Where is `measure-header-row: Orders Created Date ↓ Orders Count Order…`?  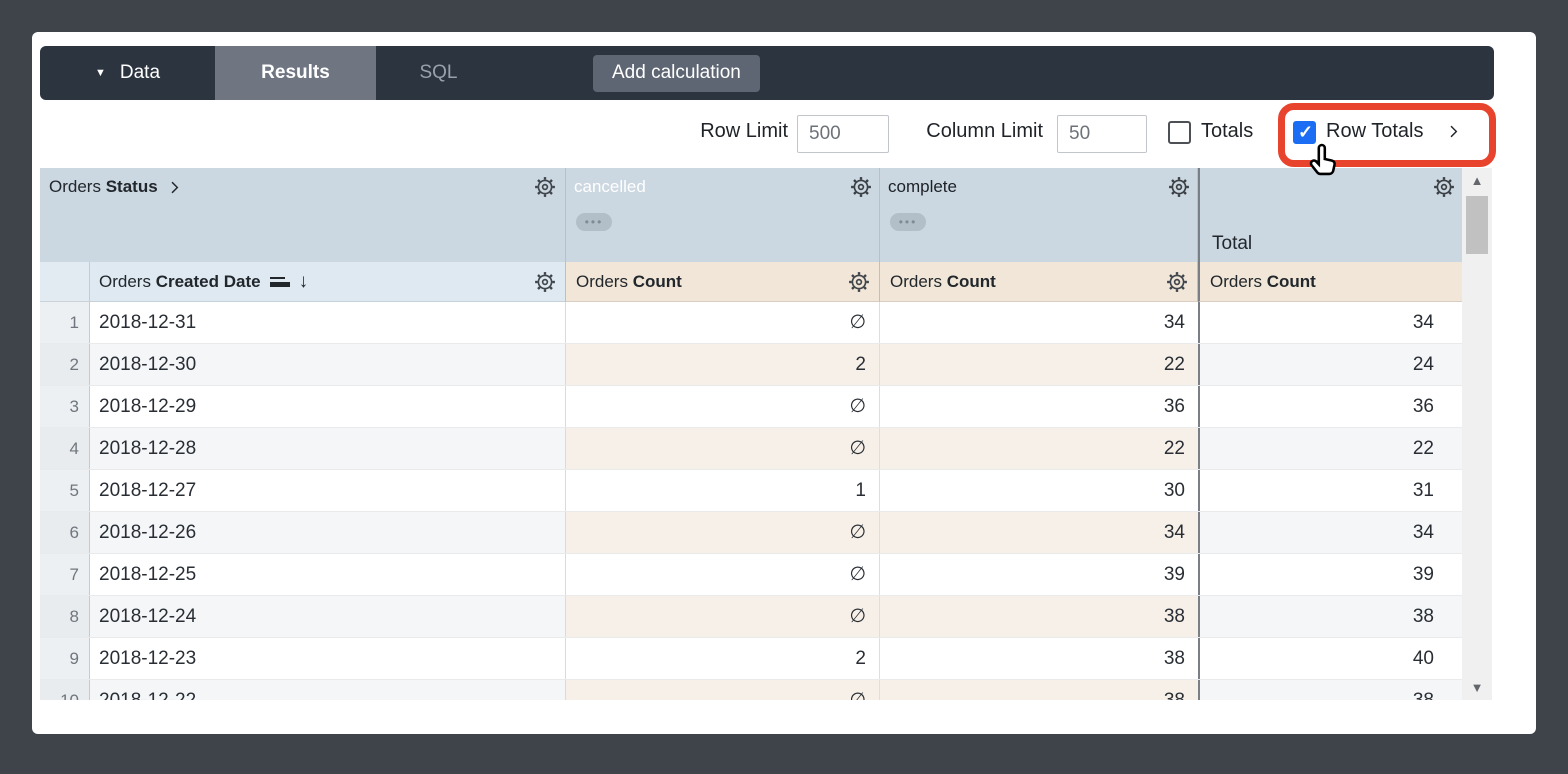
measure-header-row: Orders Created Date ↓ Orders Count Order… is located at coordinates (751, 282).